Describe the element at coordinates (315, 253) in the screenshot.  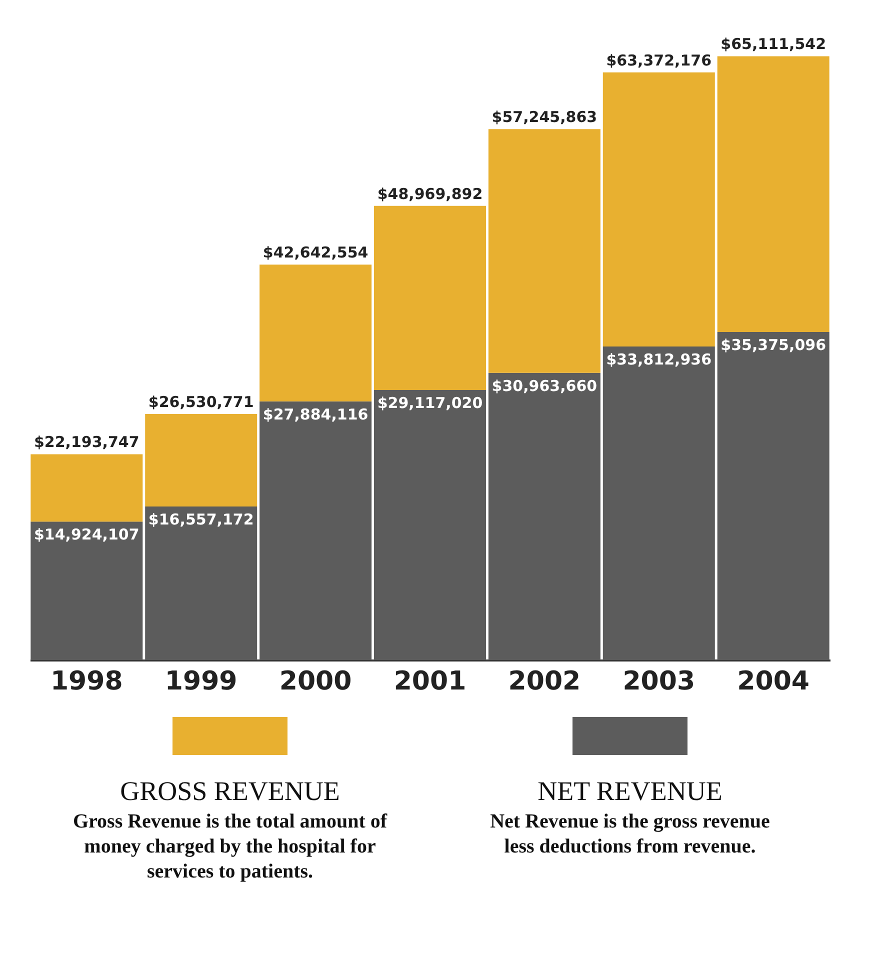
I see `total-label: $42,642,554` at that location.